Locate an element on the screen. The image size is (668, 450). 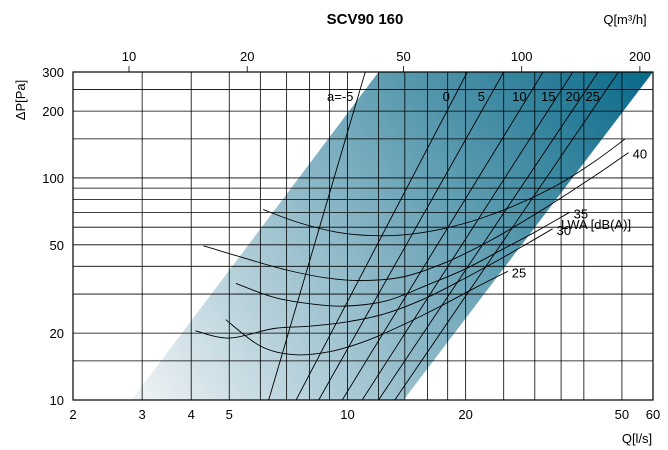
y-tick-label: 100 is located at coordinates (53, 178).